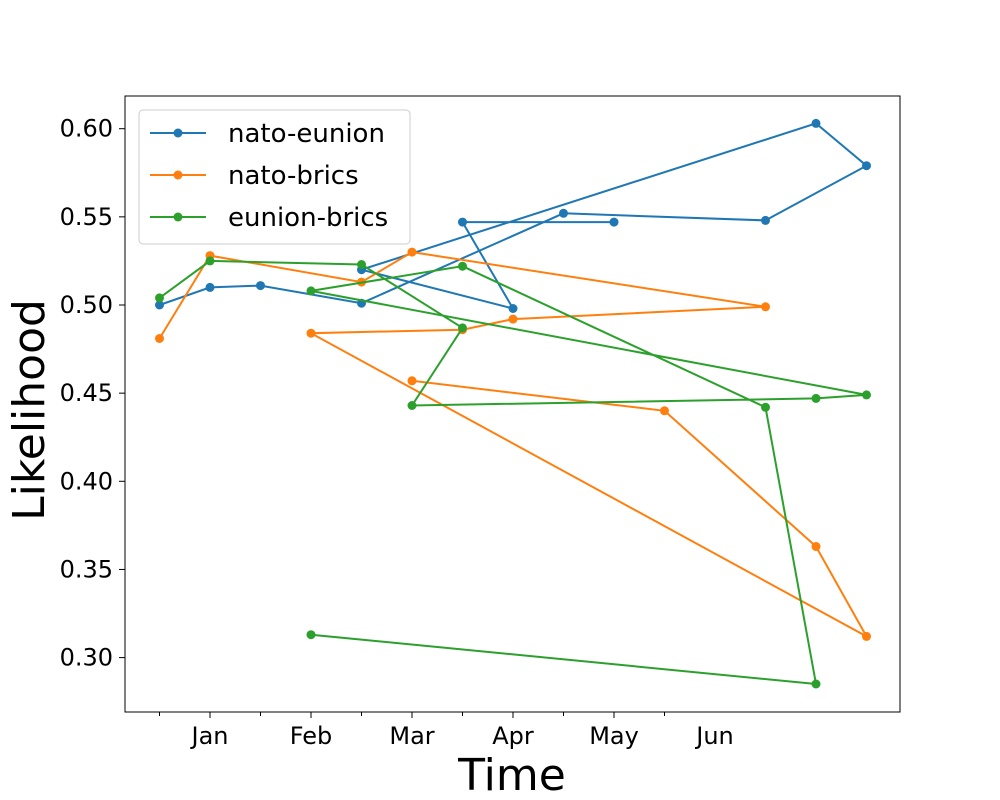 The image size is (1000, 800). I want to click on legend-label: eunion-brics, so click(308, 218).